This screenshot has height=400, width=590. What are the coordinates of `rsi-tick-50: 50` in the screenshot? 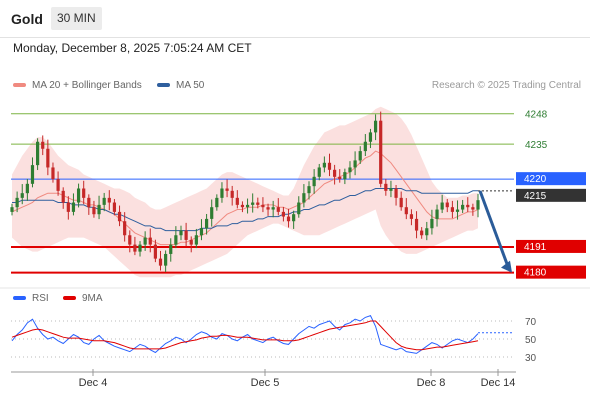 It's located at (531, 340).